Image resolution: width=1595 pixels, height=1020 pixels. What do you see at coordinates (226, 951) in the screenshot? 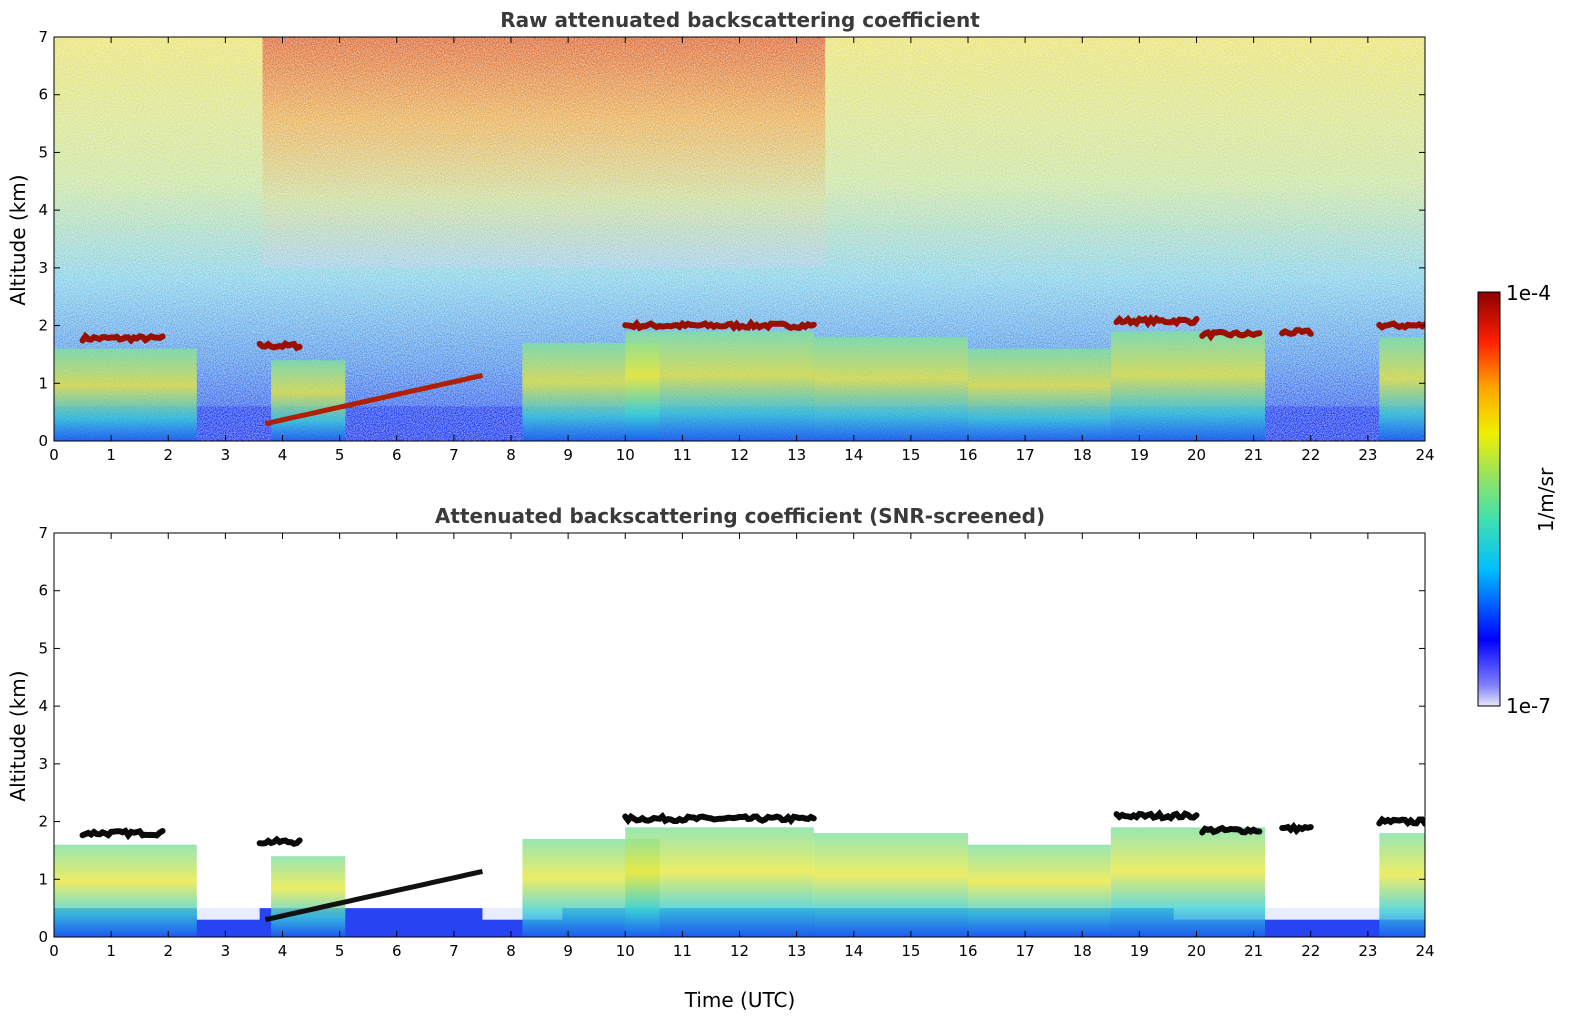
I see `x-tick-label: 3` at bounding box center [226, 951].